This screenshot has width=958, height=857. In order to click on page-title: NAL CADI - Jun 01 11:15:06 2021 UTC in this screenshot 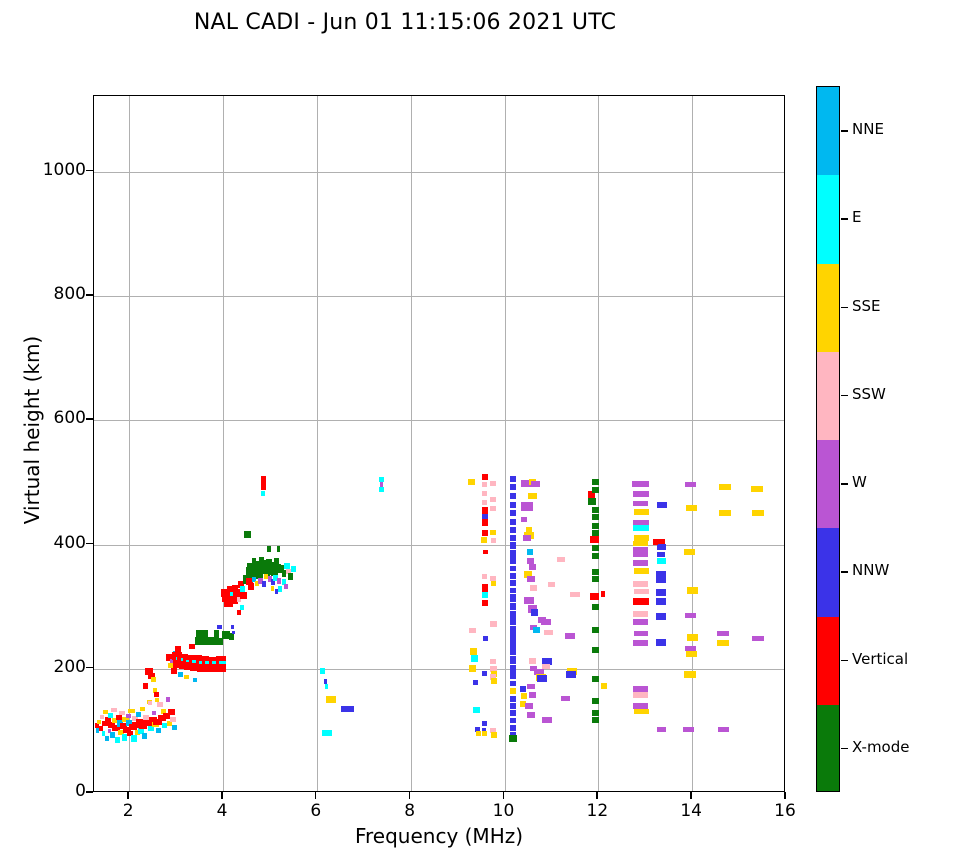, I will do `click(405, 22)`.